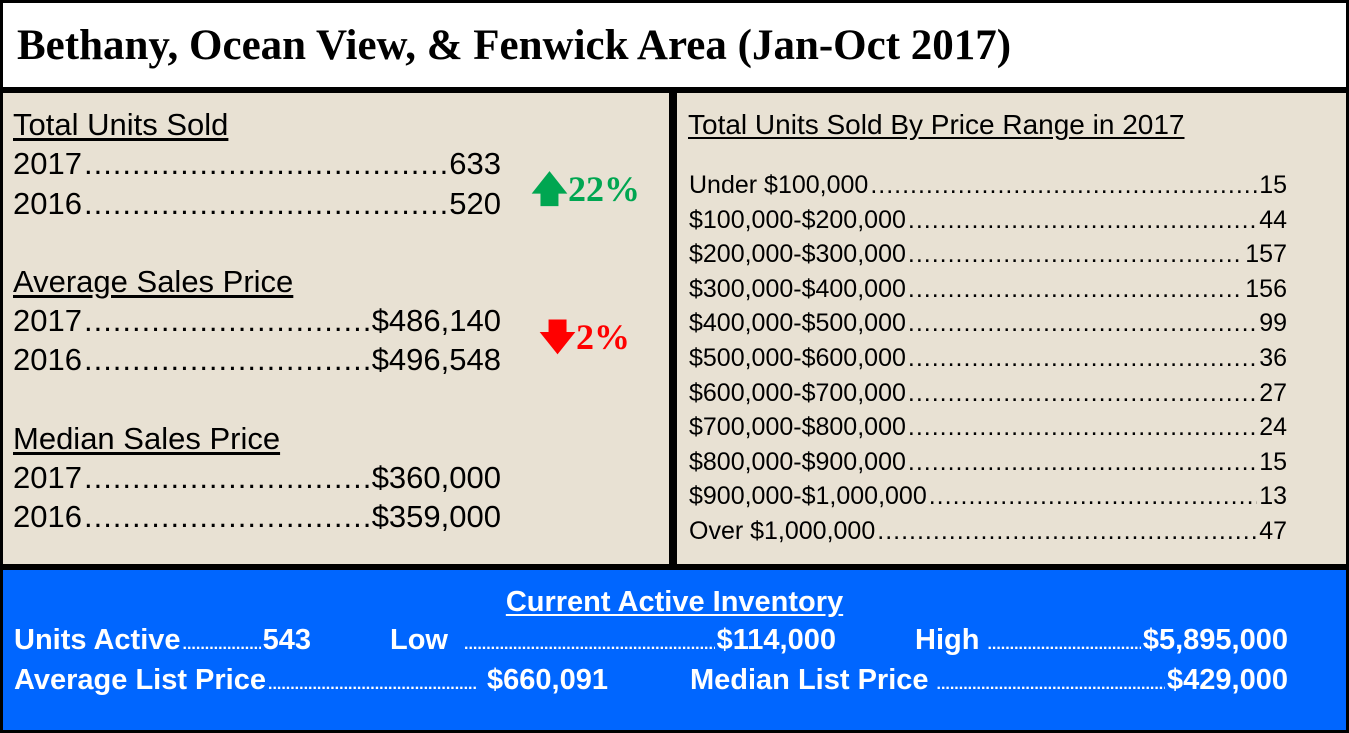 This screenshot has height=733, width=1349. Describe the element at coordinates (797, 254) in the screenshot. I see `row-label: $200,000-$300,000` at that location.